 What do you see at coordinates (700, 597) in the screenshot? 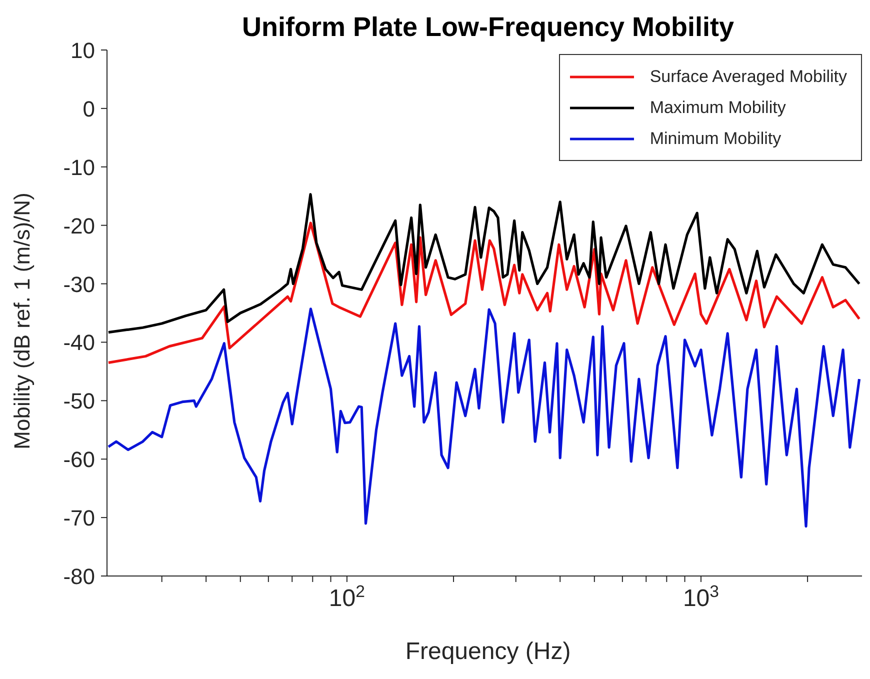
I see `x-tick-label: 10$^{3}$` at bounding box center [700, 597].